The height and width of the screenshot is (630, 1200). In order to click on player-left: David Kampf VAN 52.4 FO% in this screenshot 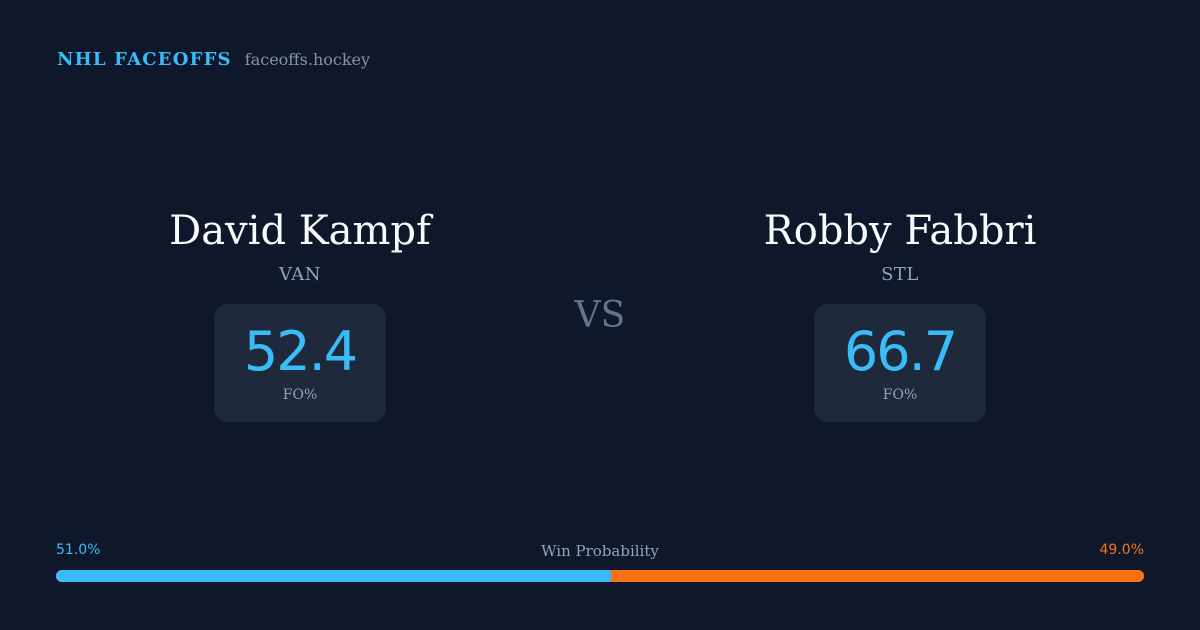, I will do `click(300, 313)`.